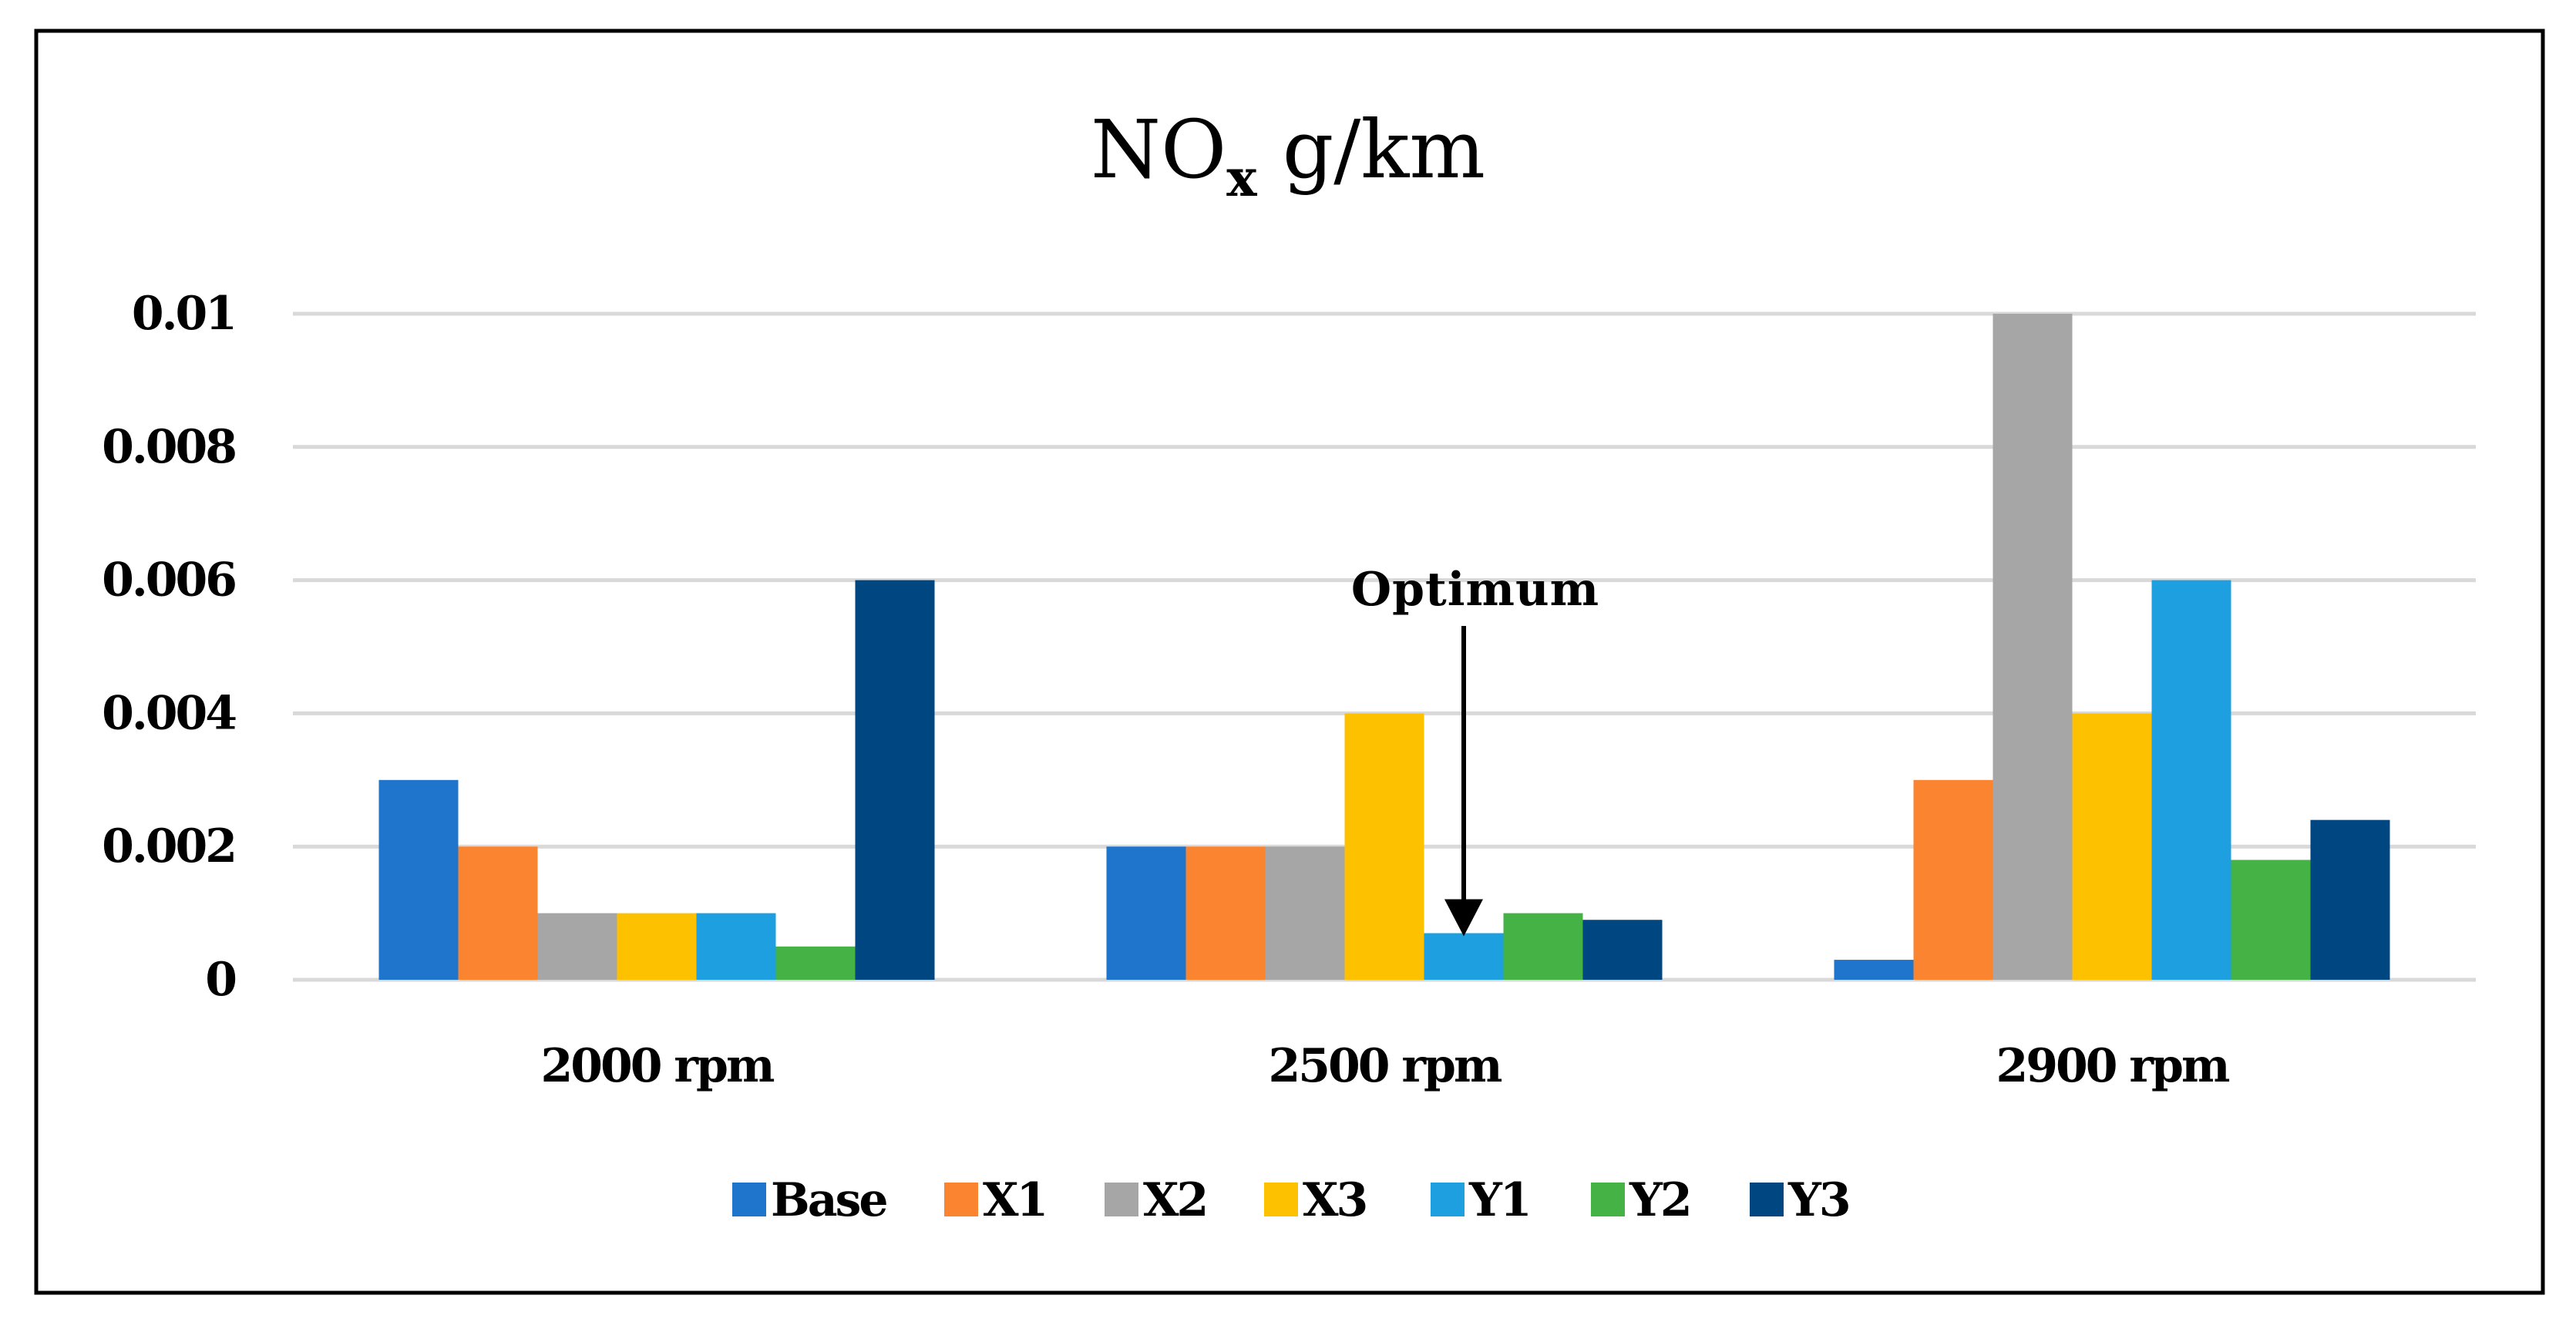 This screenshot has width=2576, height=1329. I want to click on y-tick-label: 0.006, so click(168, 580).